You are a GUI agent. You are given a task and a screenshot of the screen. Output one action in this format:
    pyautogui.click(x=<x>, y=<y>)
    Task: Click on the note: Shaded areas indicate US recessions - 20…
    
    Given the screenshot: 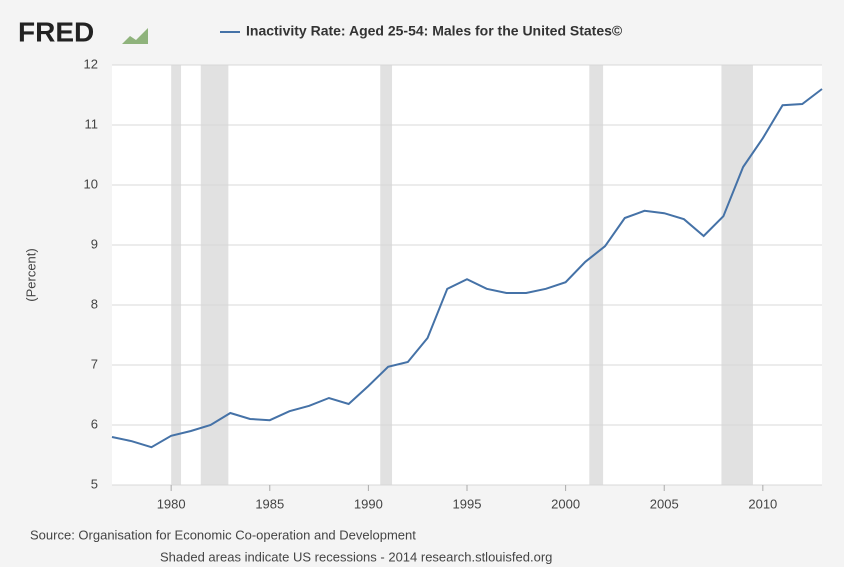 What is the action you would take?
    pyautogui.click(x=356, y=556)
    